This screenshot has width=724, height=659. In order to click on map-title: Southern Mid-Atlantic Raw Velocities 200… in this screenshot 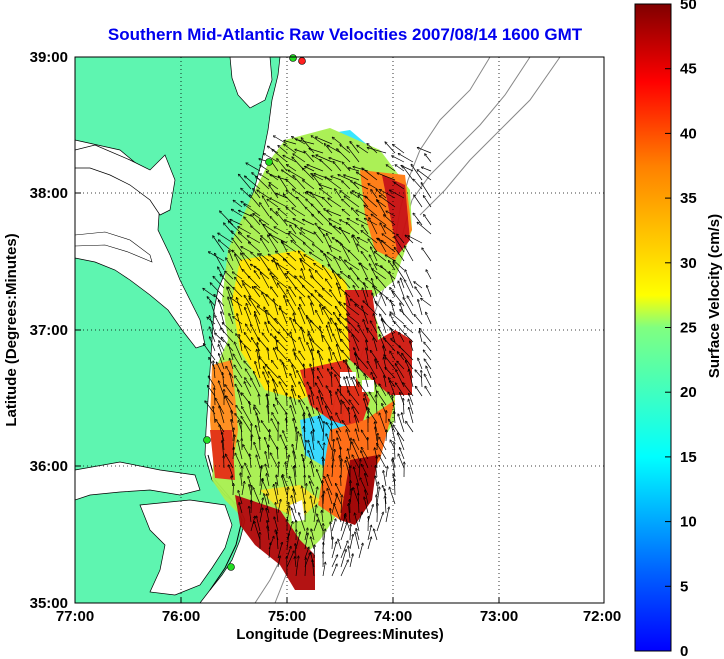, I will do `click(345, 34)`.